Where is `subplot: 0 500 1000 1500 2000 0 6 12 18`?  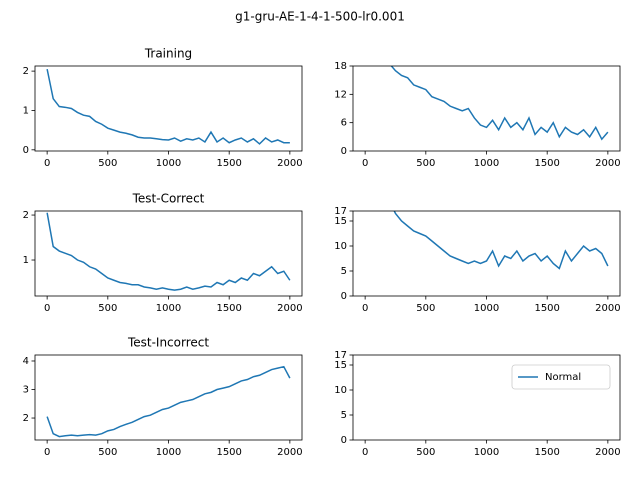
subplot: 0 500 1000 1500 2000 0 6 12 18 is located at coordinates (477, 115).